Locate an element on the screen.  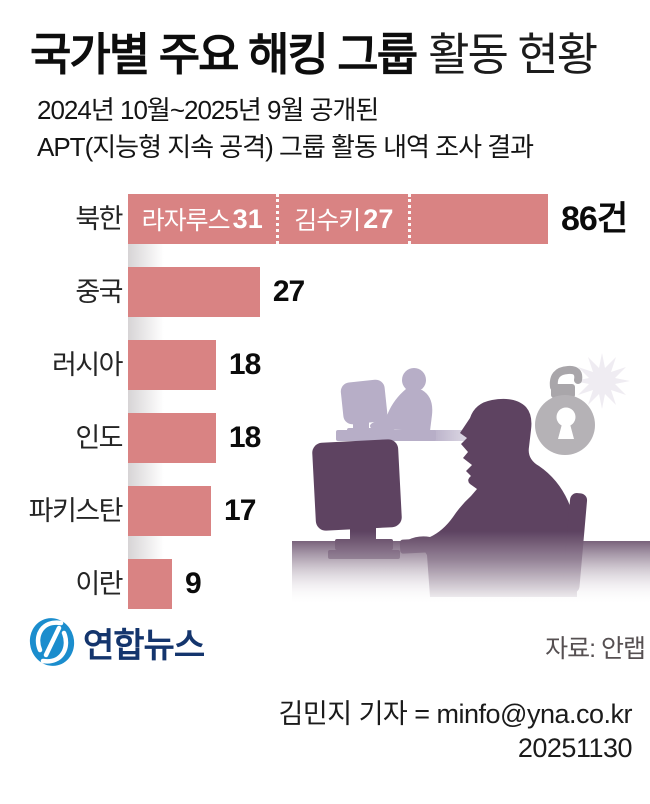
padlock-icon is located at coordinates (565, 410).